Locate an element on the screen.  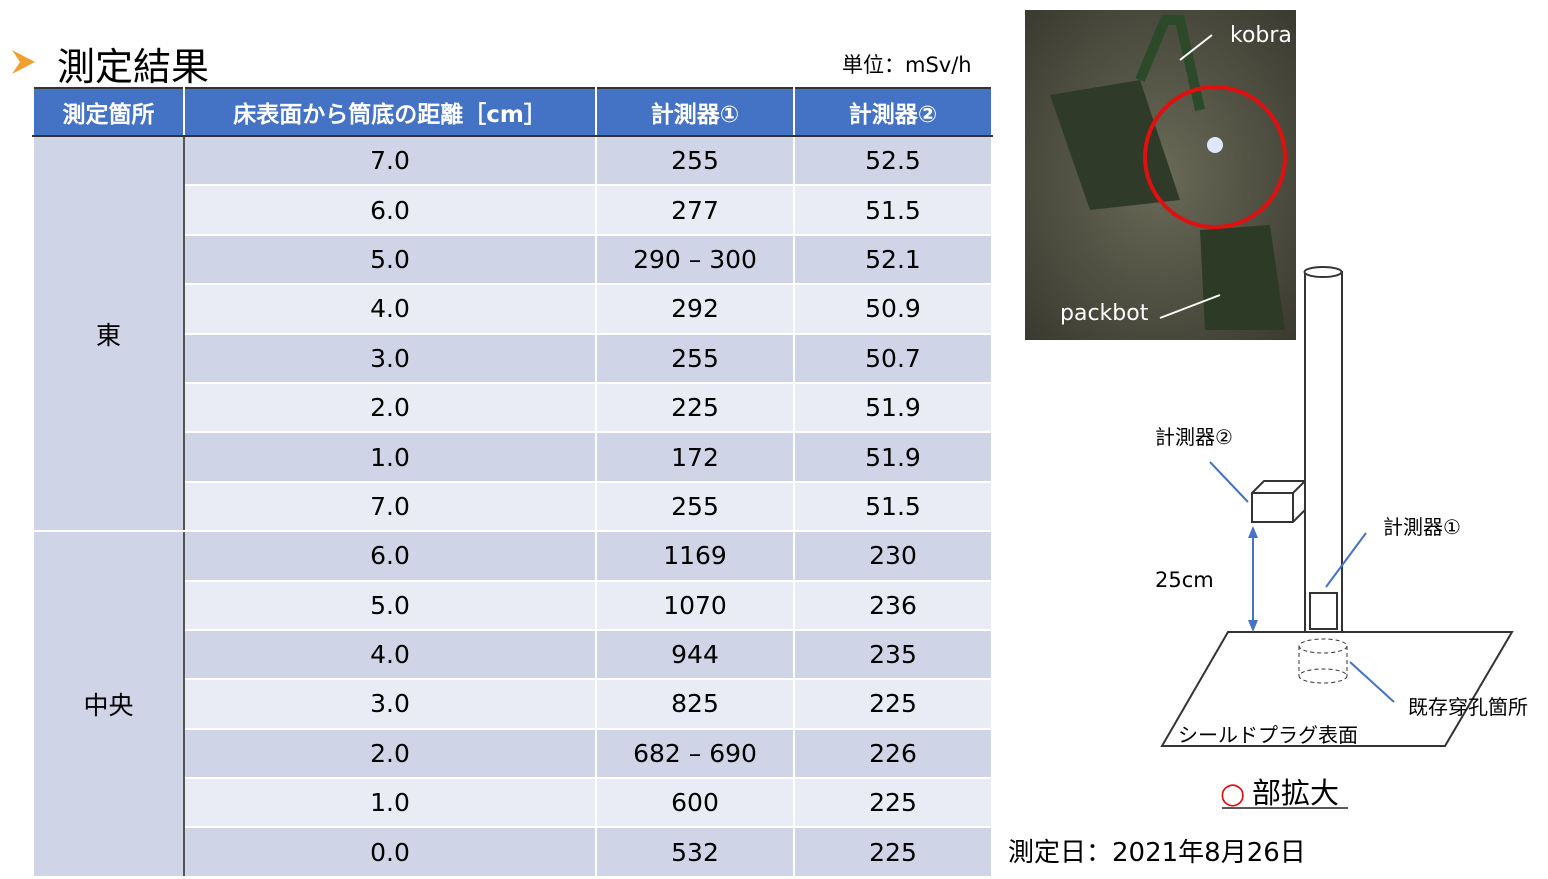
table-row: 4.0 292 50.9 is located at coordinates (513, 309).